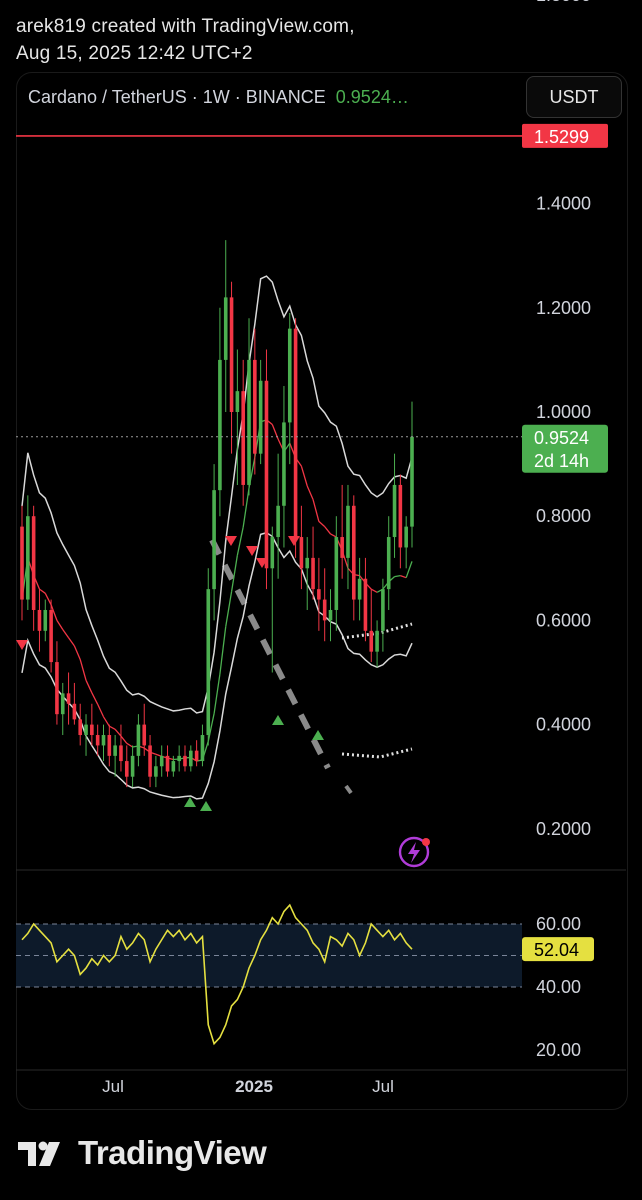  What do you see at coordinates (39, 1153) in the screenshot?
I see `tradingview-logo-icon` at bounding box center [39, 1153].